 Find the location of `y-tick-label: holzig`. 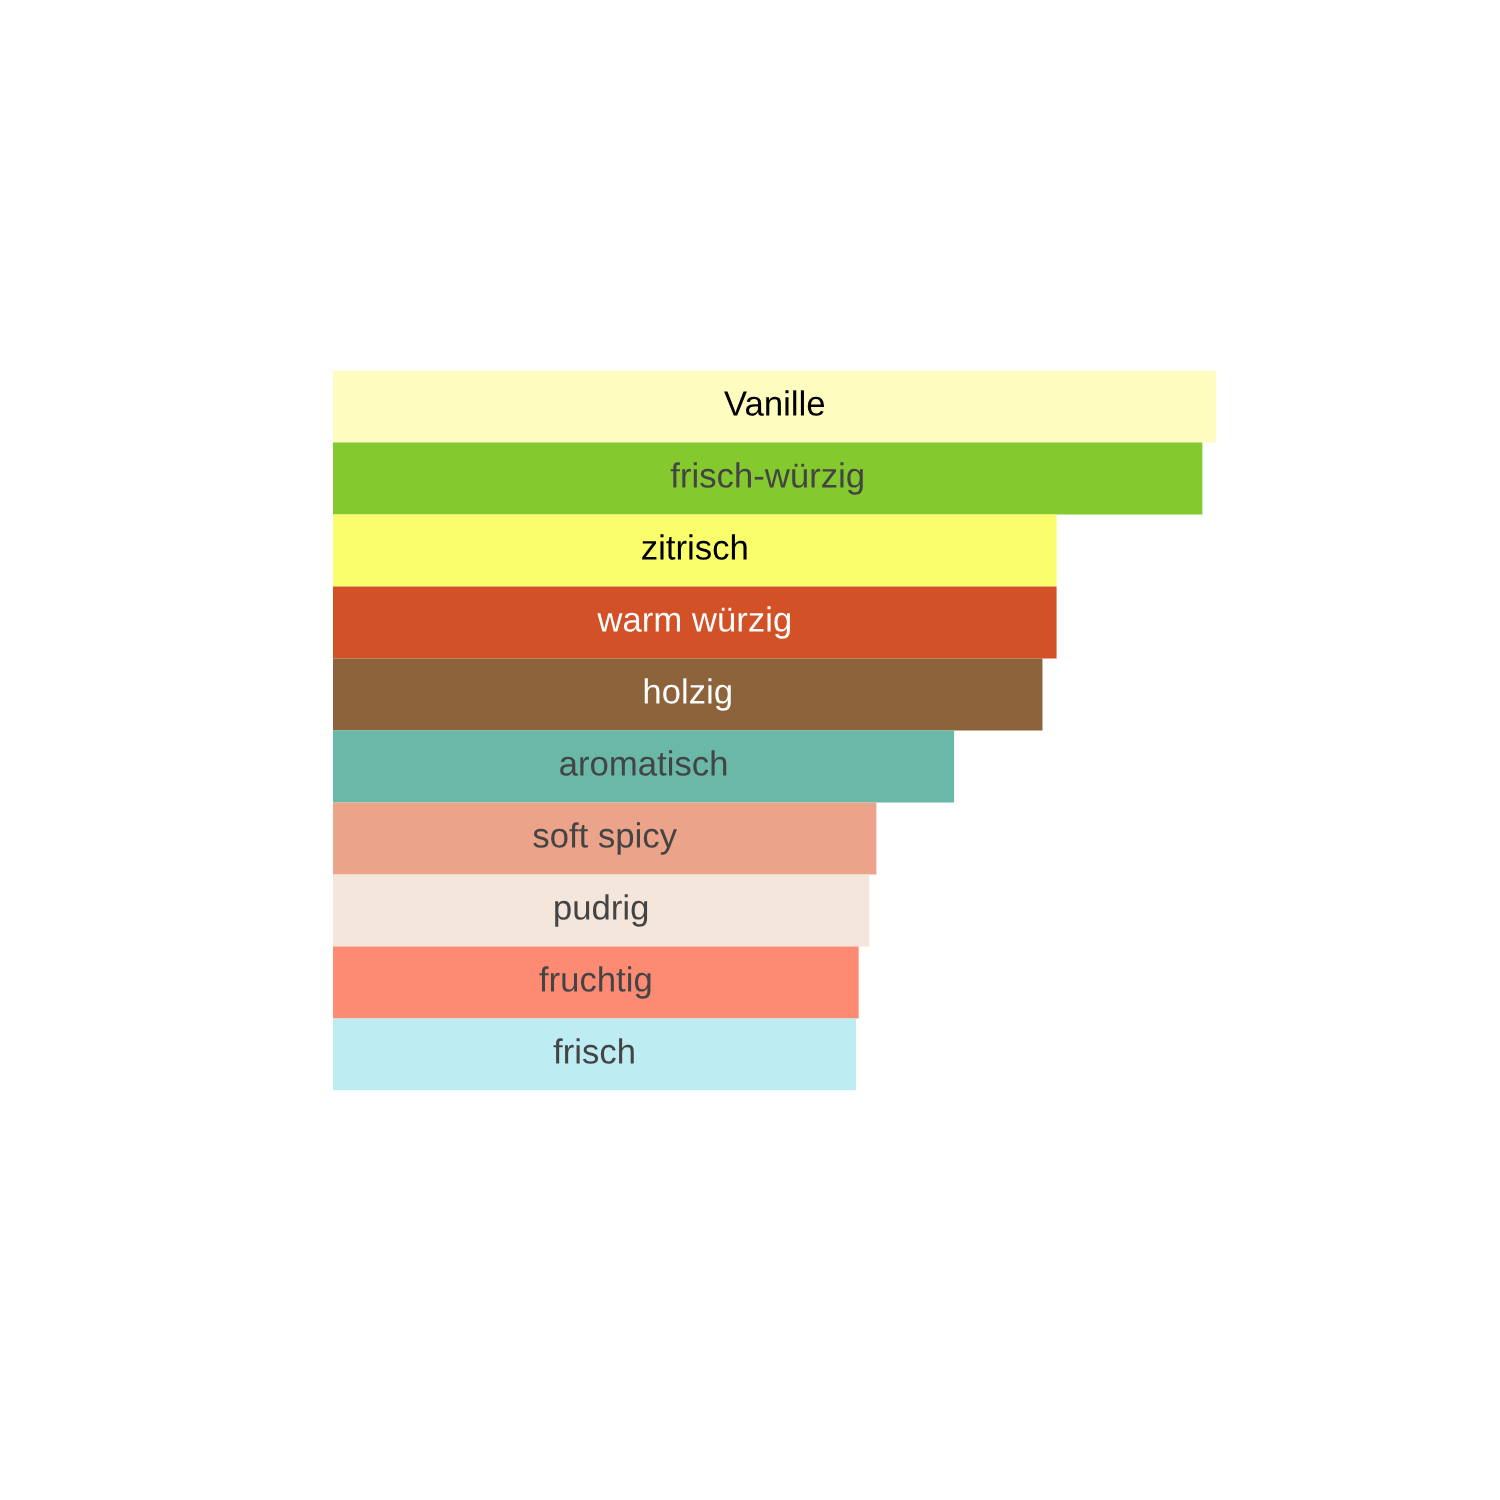

y-tick-label: holzig is located at coordinates (687, 694).